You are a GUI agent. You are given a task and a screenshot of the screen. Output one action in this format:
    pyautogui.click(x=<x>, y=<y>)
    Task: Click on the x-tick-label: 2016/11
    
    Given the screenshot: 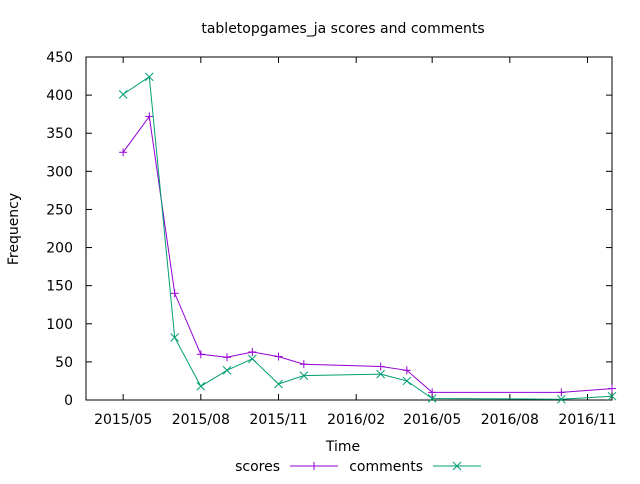 What is the action you would take?
    pyautogui.click(x=587, y=420)
    